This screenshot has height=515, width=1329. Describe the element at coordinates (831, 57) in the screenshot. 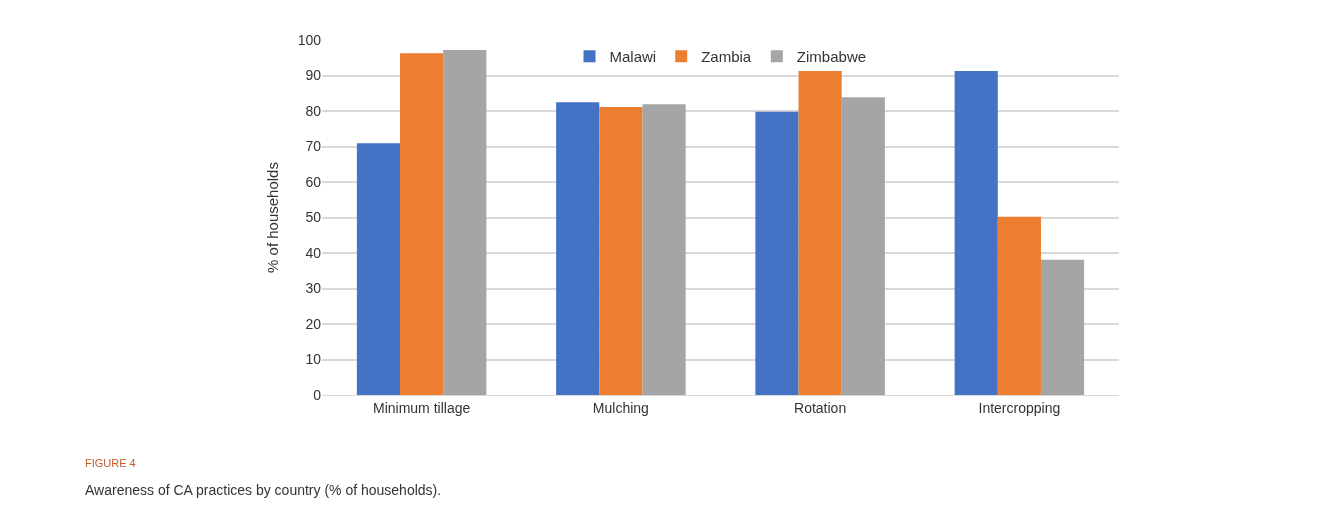

I see `legend-label: Zimbabwe` at that location.